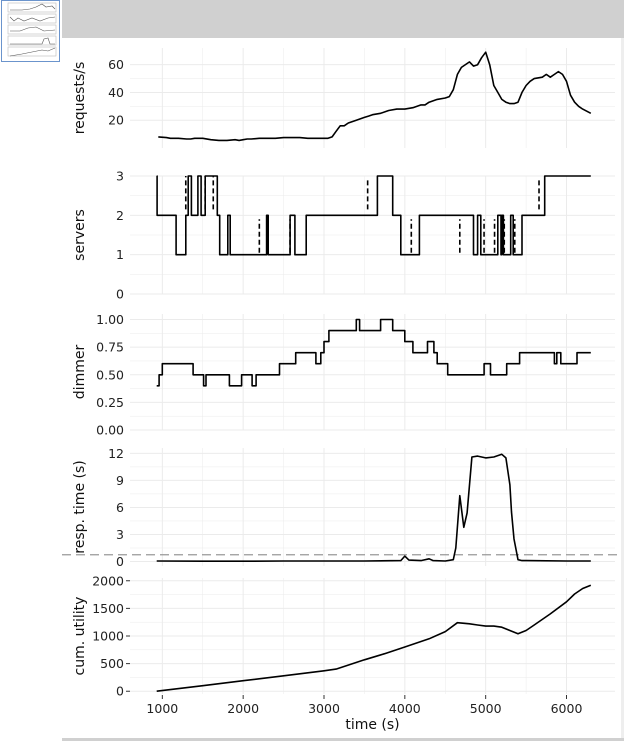 The image size is (624, 741). I want to click on x-tick-label: 3000, so click(324, 708).